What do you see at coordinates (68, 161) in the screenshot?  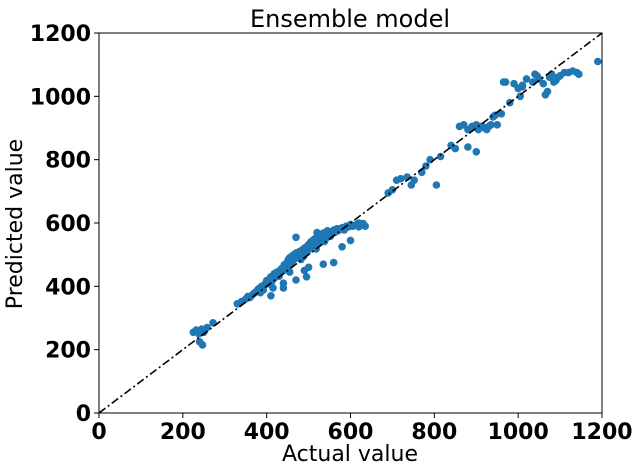 I see `y-tick-label: 800` at bounding box center [68, 161].